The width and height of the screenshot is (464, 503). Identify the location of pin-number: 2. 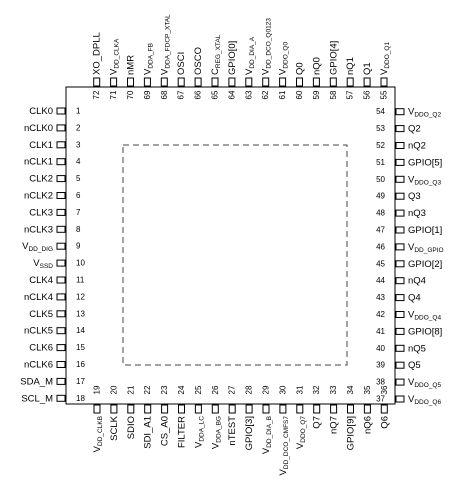
(78, 127).